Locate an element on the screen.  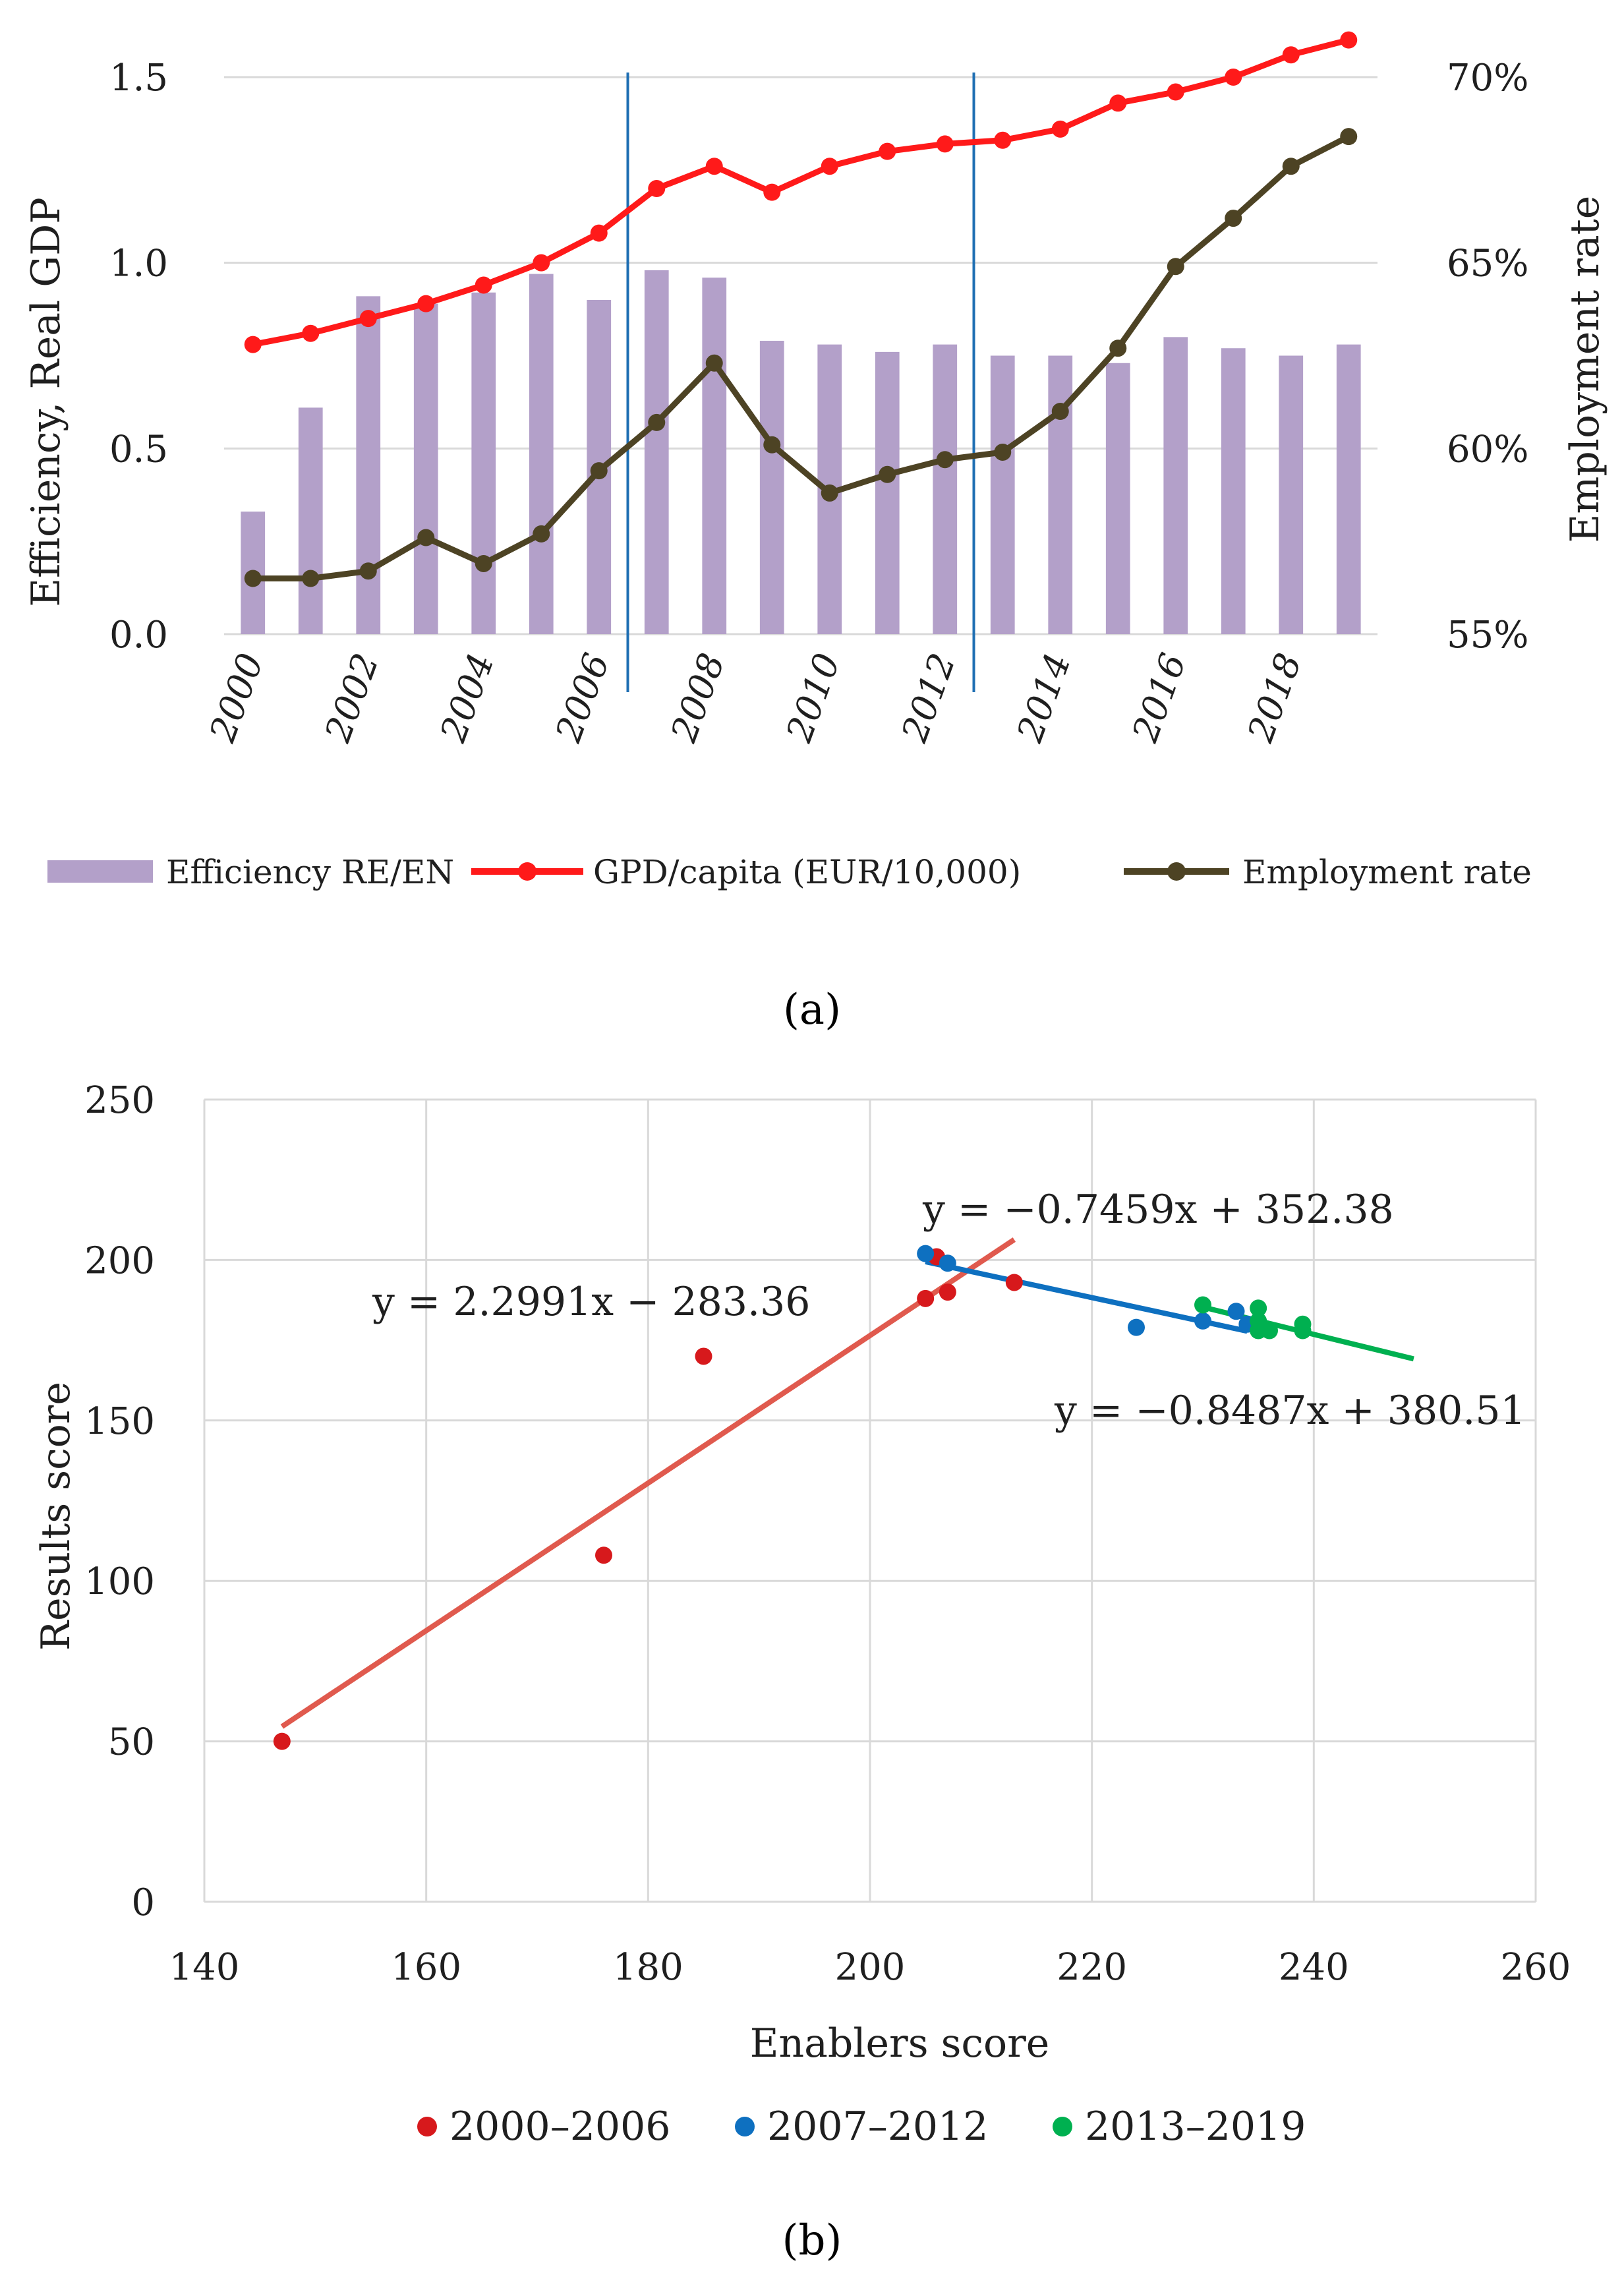
equation-2000-2006: y = 2.2991x − 283.36 is located at coordinates (591, 1302).